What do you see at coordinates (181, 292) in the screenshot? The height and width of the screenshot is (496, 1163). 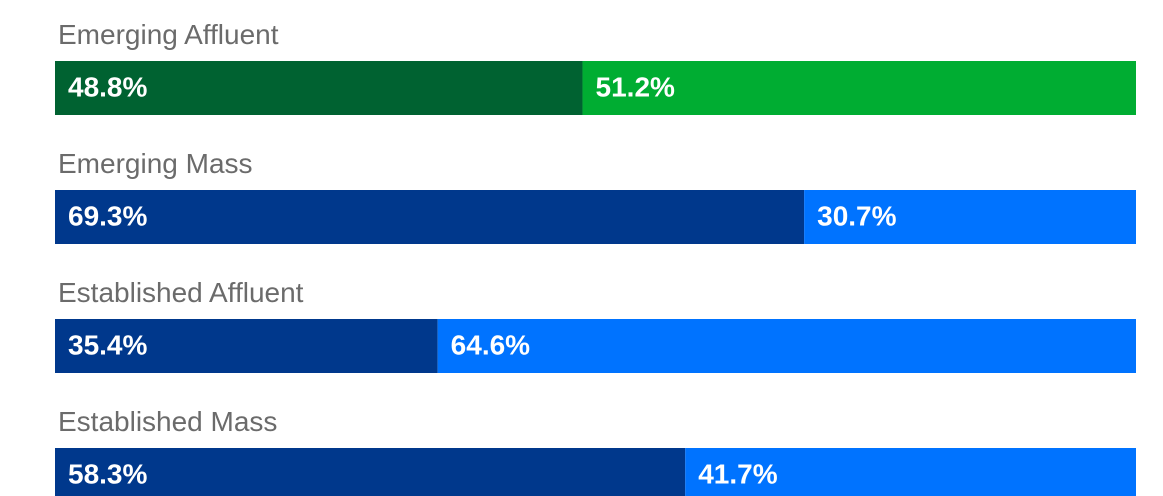 I see `category-label: Established Affluent` at bounding box center [181, 292].